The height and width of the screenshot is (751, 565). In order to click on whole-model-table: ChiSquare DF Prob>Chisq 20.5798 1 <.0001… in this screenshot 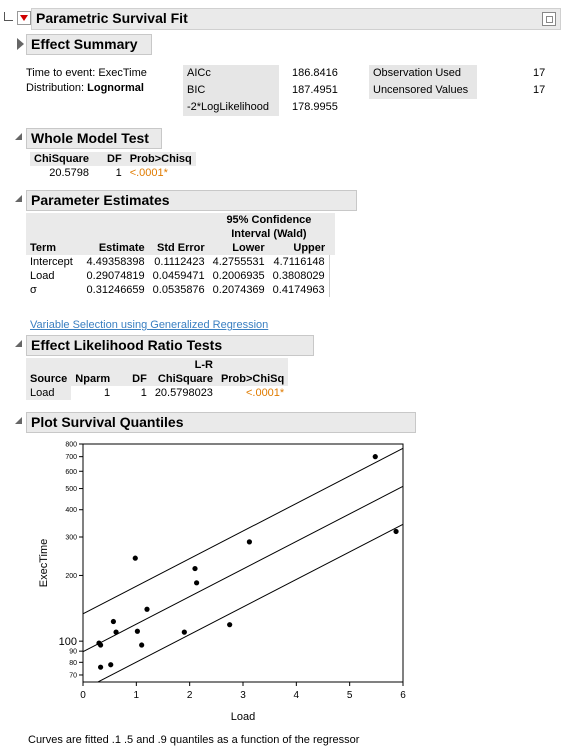, I will do `click(113, 166)`.